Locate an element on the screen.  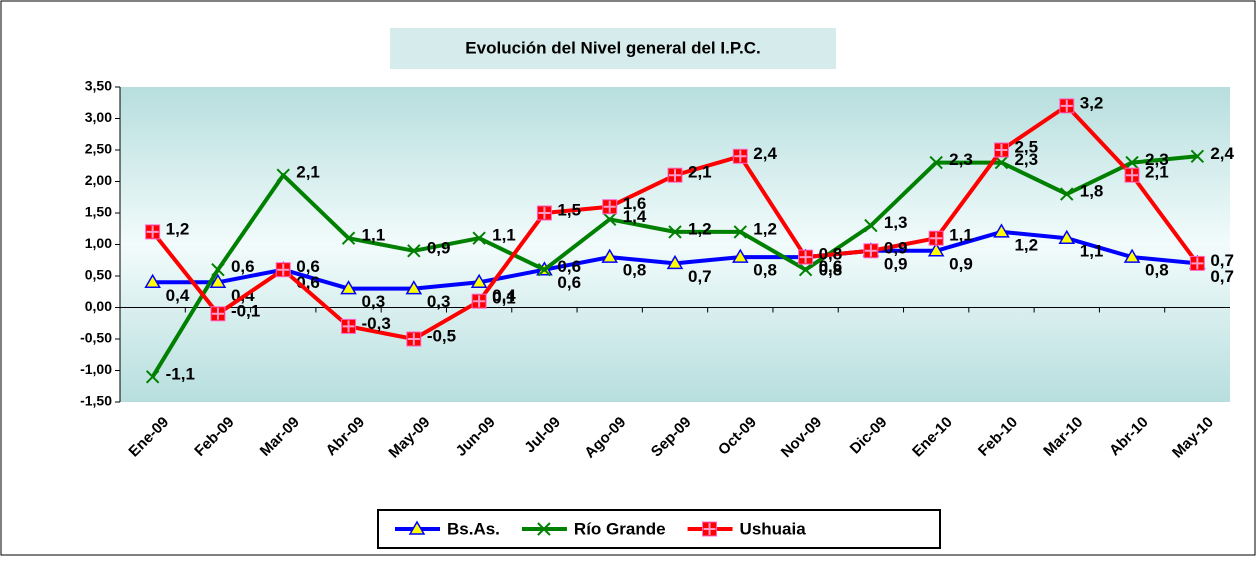
data-label: 0,1 is located at coordinates (504, 298).